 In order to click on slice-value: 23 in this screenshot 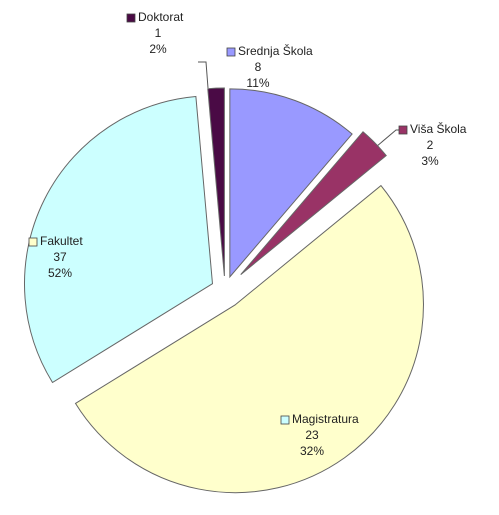, I will do `click(312, 435)`.